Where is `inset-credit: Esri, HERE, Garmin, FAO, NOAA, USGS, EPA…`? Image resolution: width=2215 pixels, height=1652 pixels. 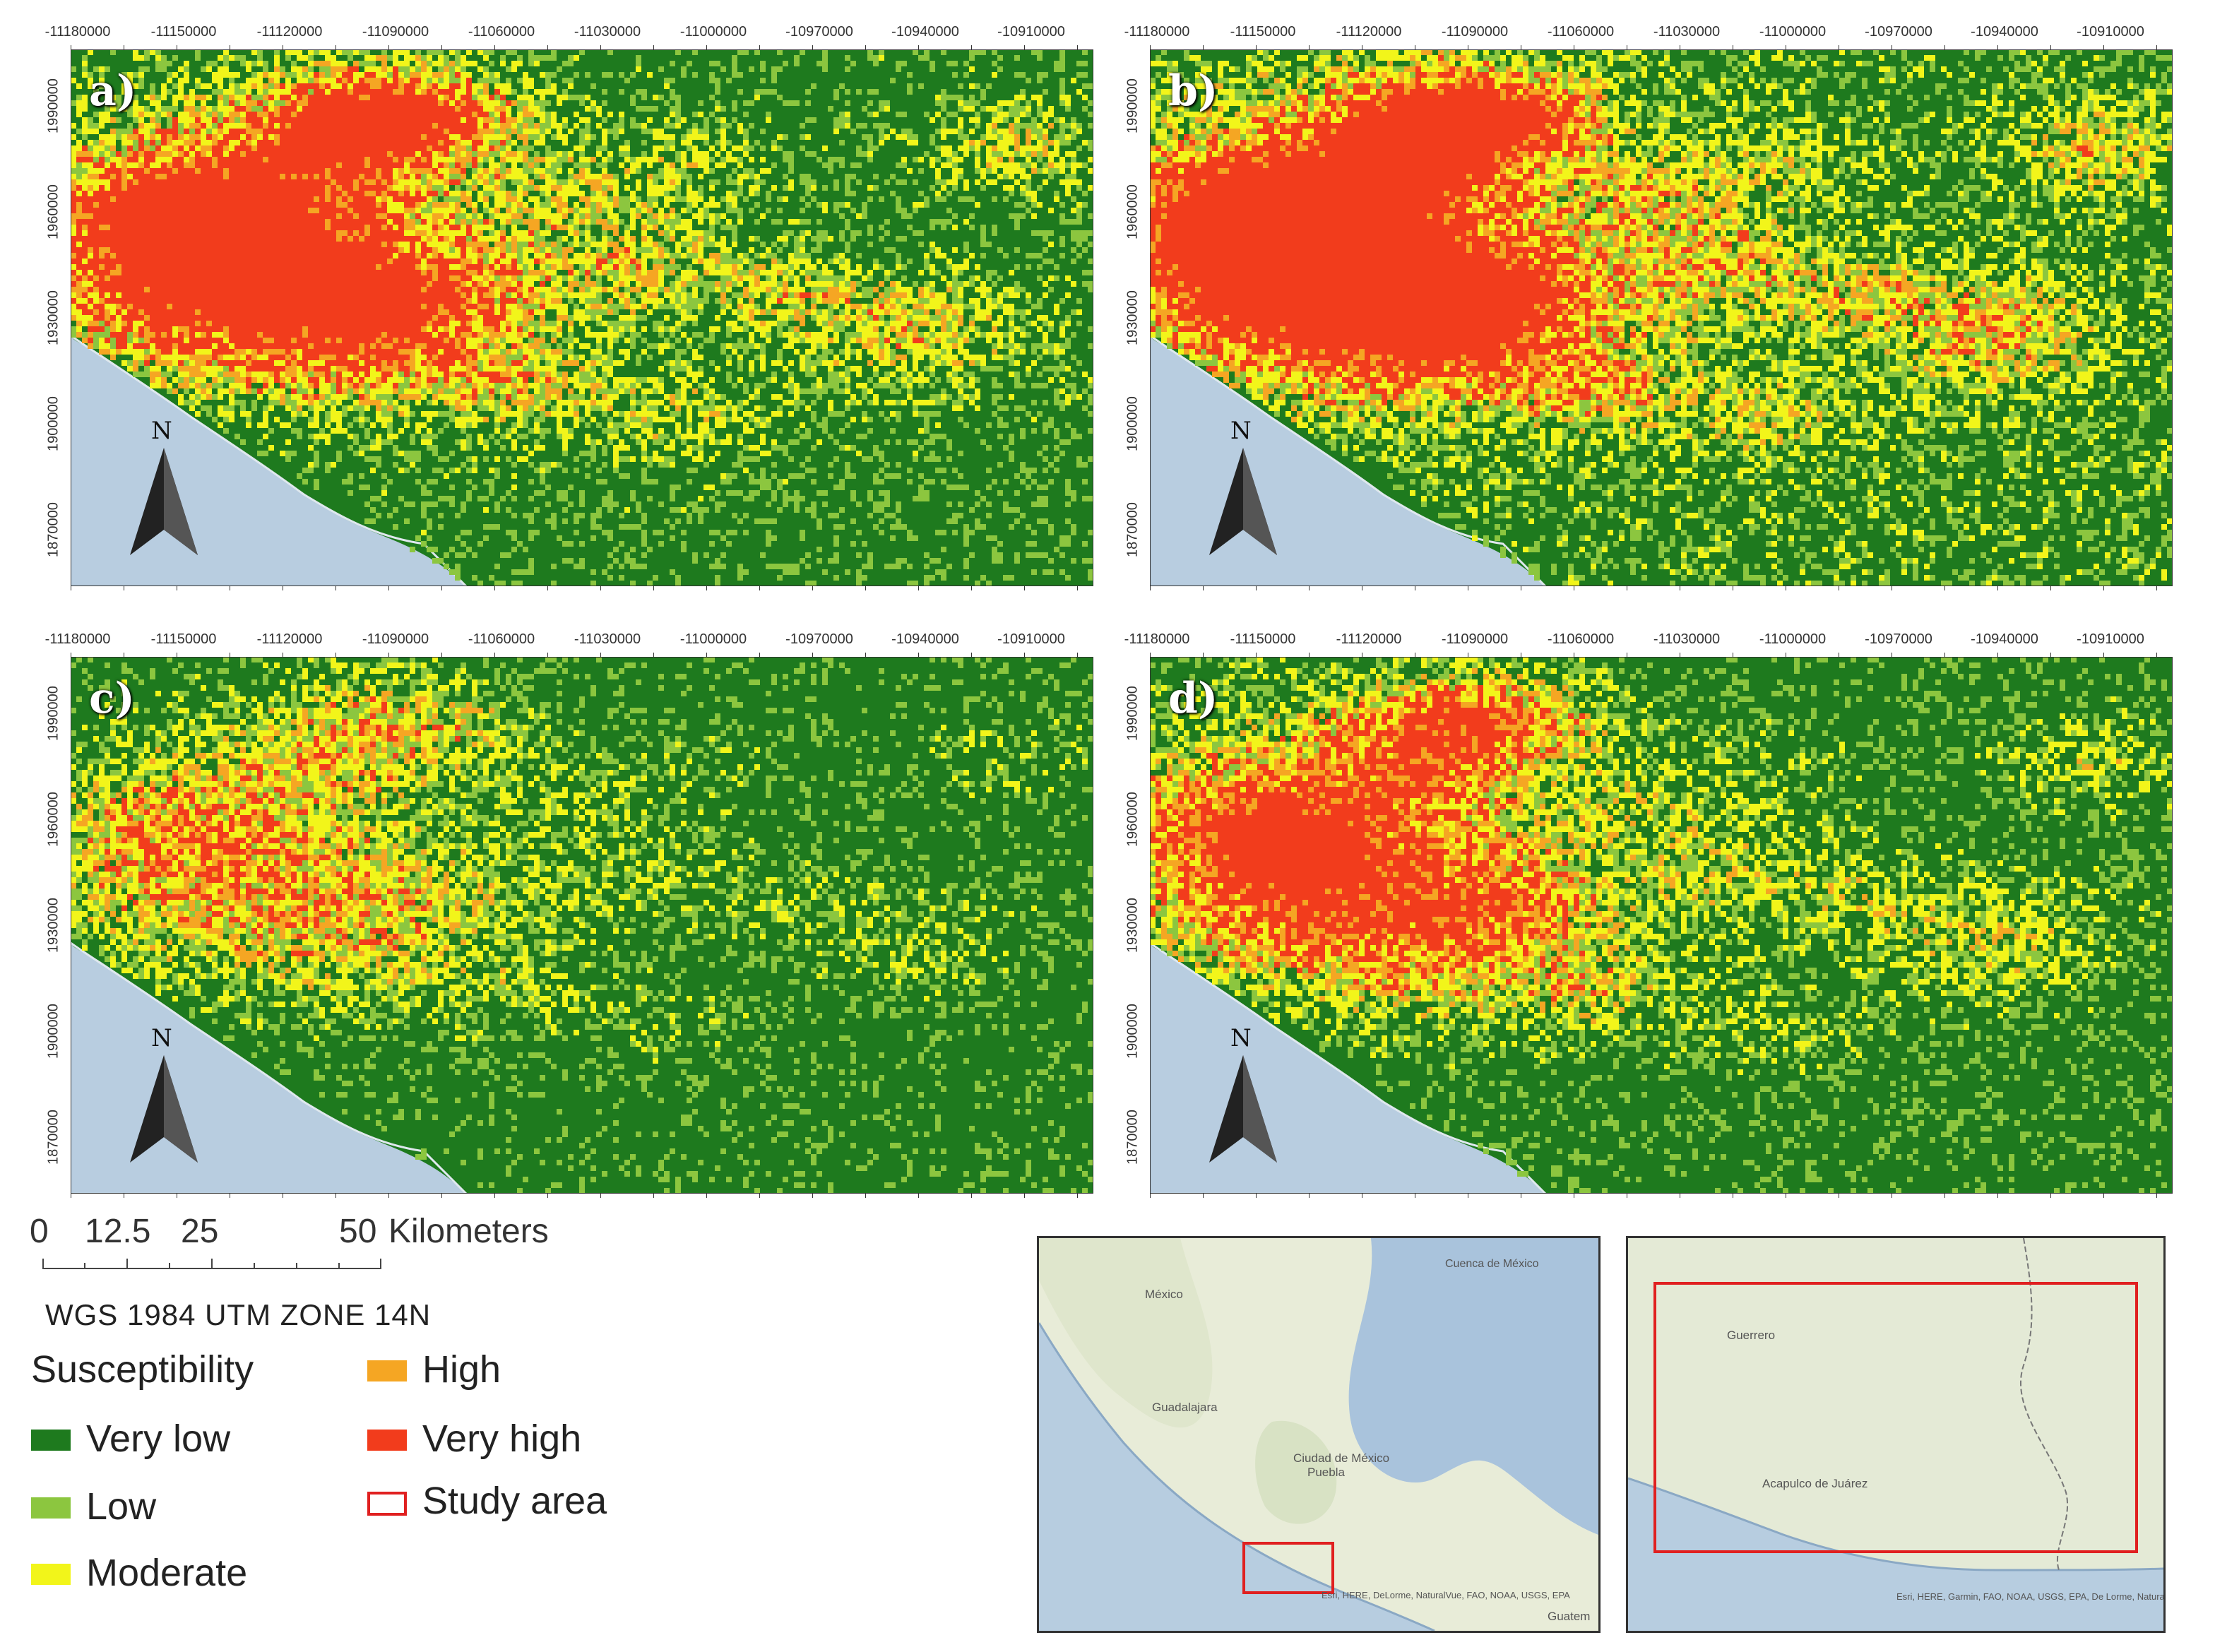 inset-credit: Esri, HERE, Garmin, FAO, NOAA, USGS, EPA… is located at coordinates (2030, 1596).